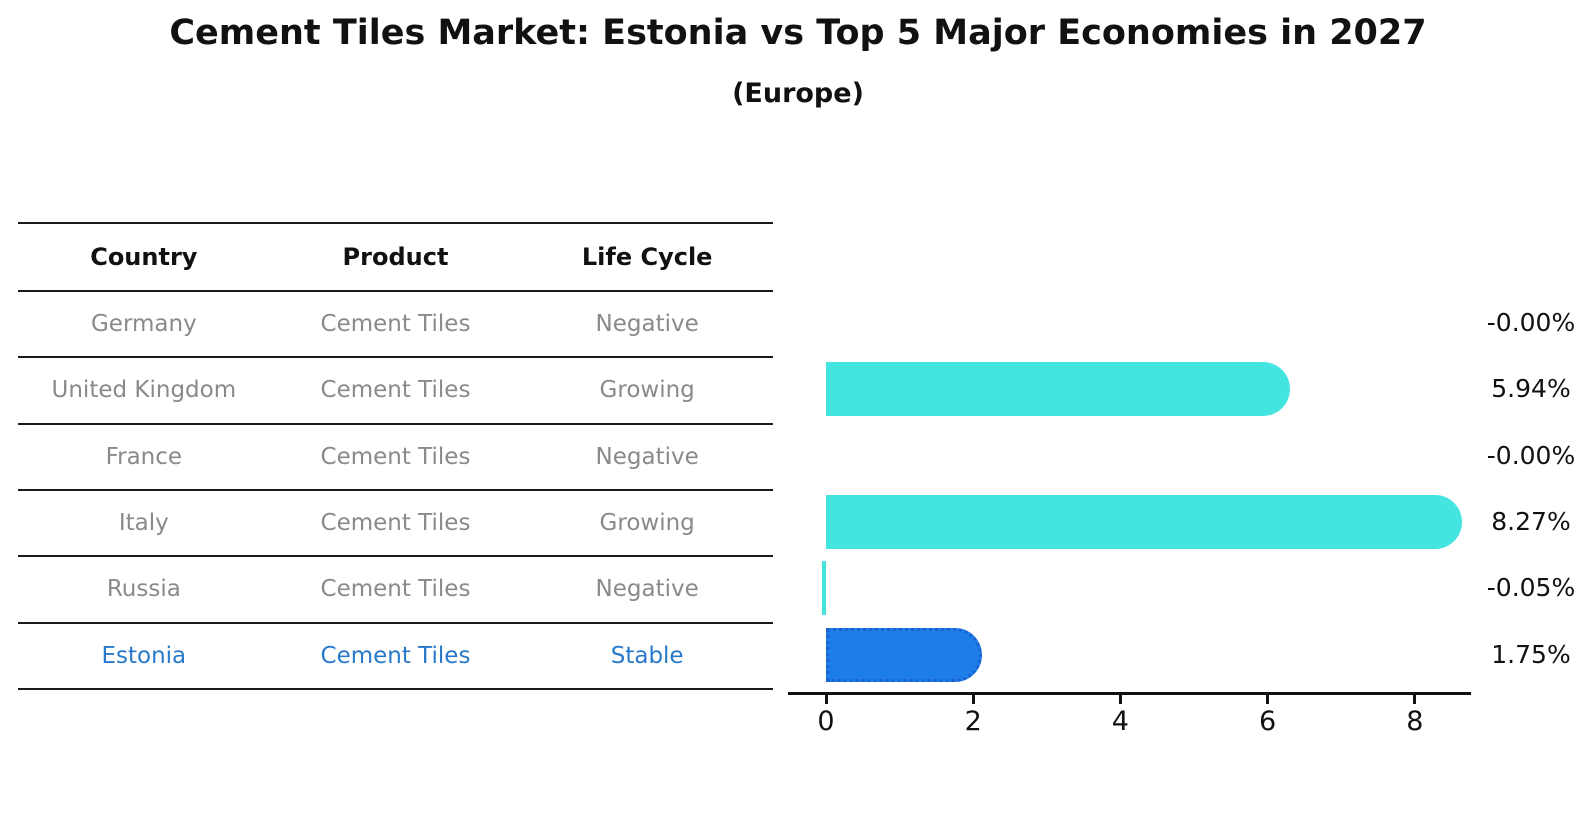 The width and height of the screenshot is (1596, 823). I want to click on table-row-germany: Germany Cement Tiles Negative, so click(395, 325).